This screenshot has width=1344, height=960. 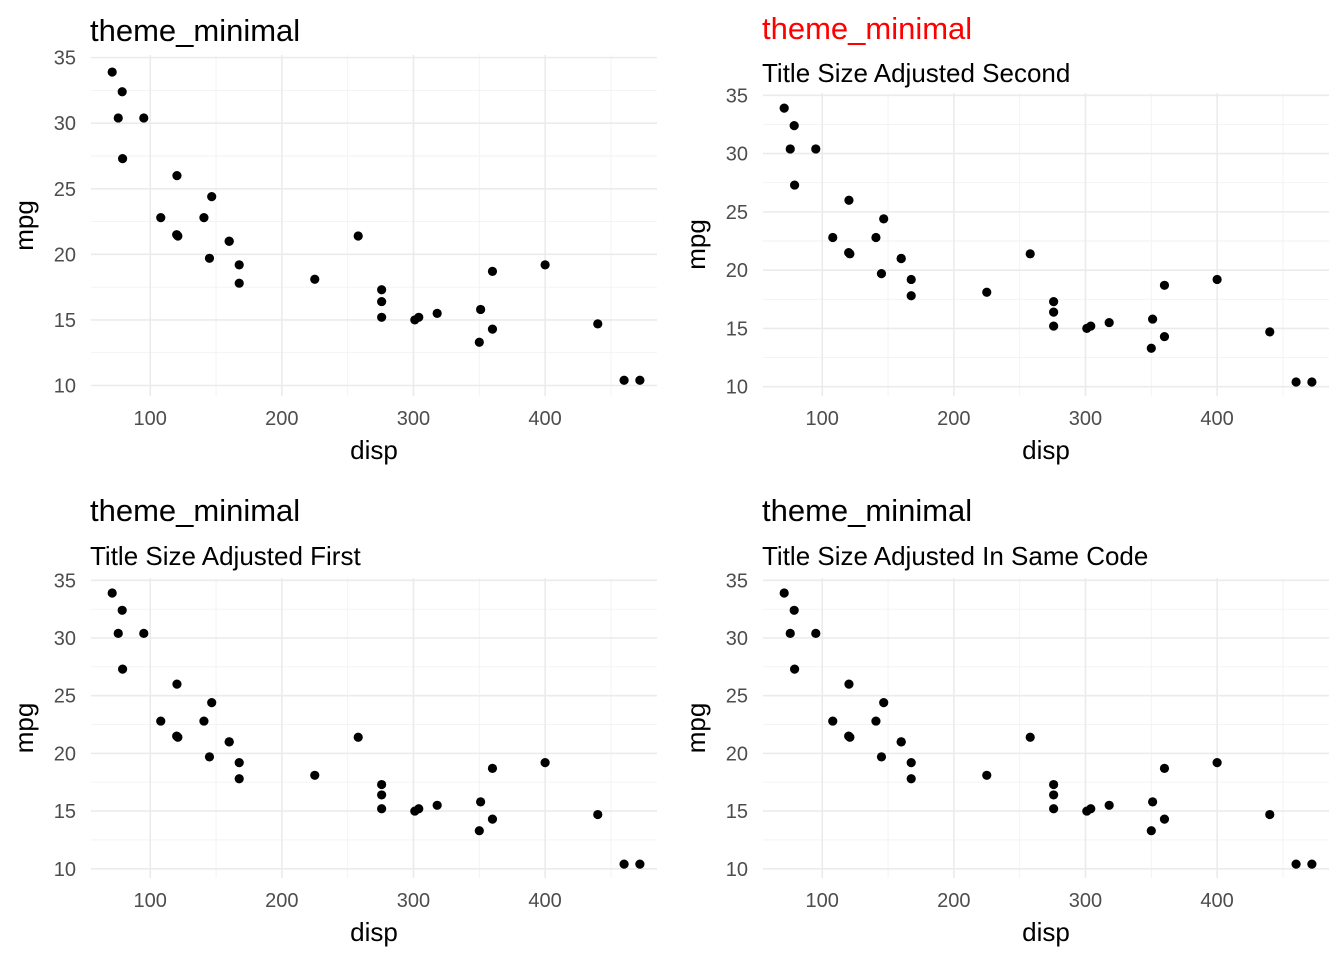 What do you see at coordinates (953, 901) in the screenshot?
I see `x-tick-label: 200` at bounding box center [953, 901].